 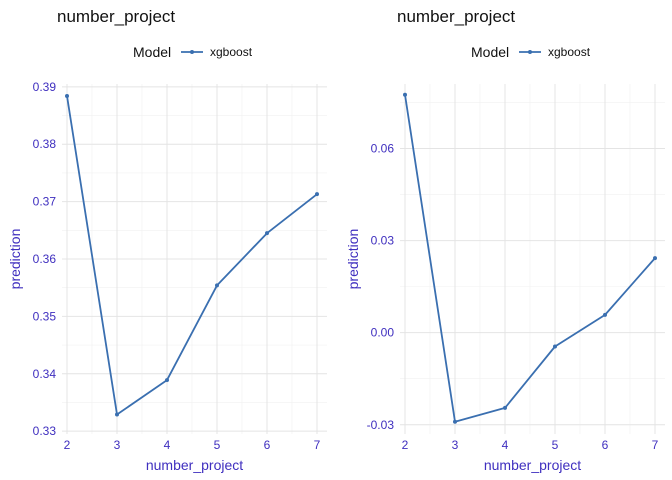 I want to click on y-tick-label: 0.37, so click(x=45, y=202).